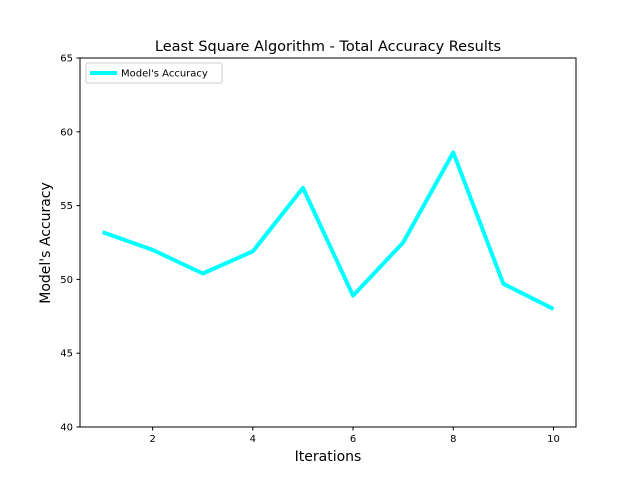 The width and height of the screenshot is (640, 480). I want to click on legend-label: Model's Accuracy, so click(164, 74).